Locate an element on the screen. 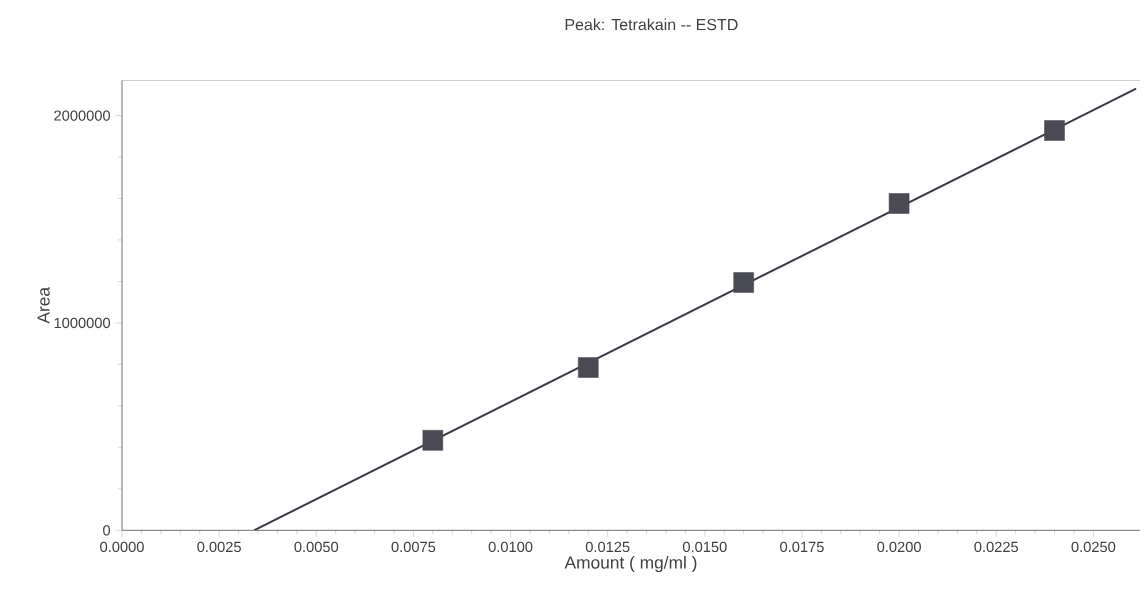 This screenshot has width=1147, height=605. x-tick-label: 0.0175 is located at coordinates (802, 547).